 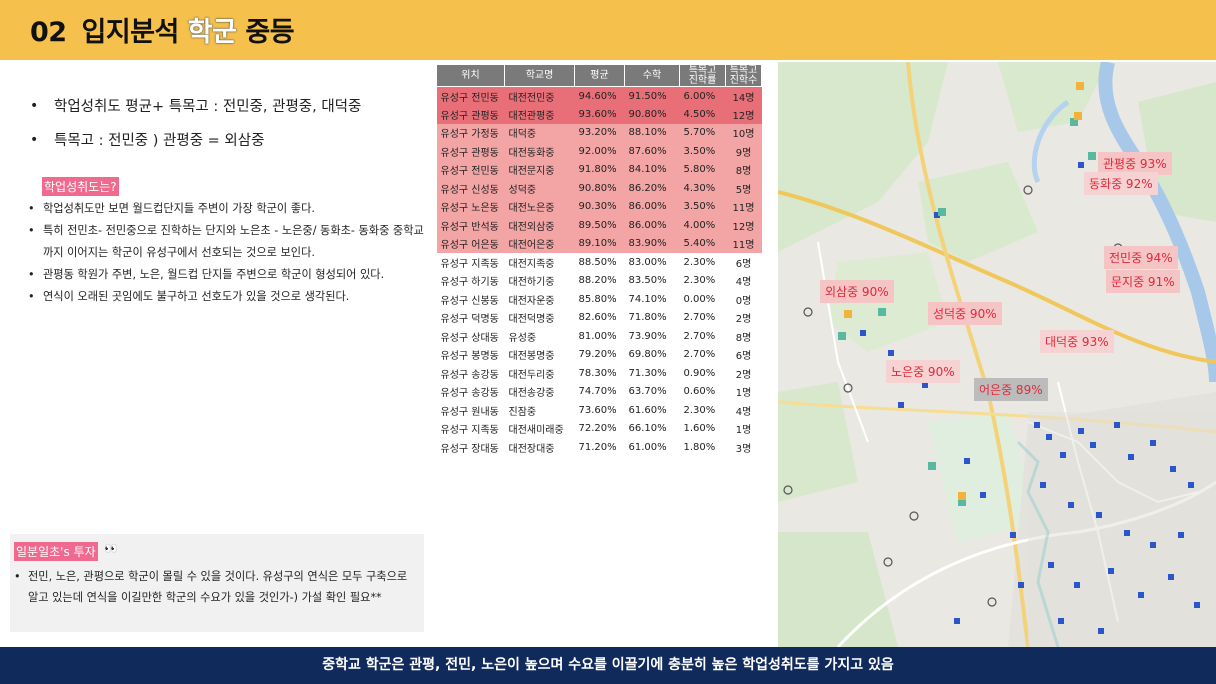 I want to click on table-row: 유성구 지족동 대전새미래중 72.20% 66.10% 1.60% 1명, so click(x=599, y=429).